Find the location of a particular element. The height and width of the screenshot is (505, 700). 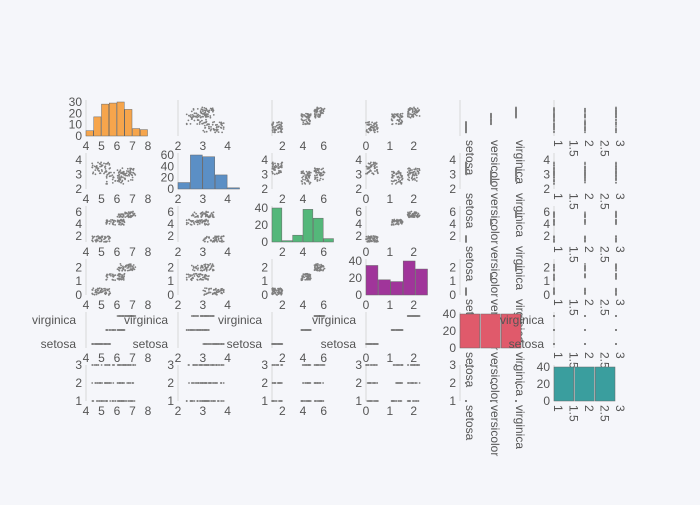

y-tick-label: 0 is located at coordinates (452, 295).